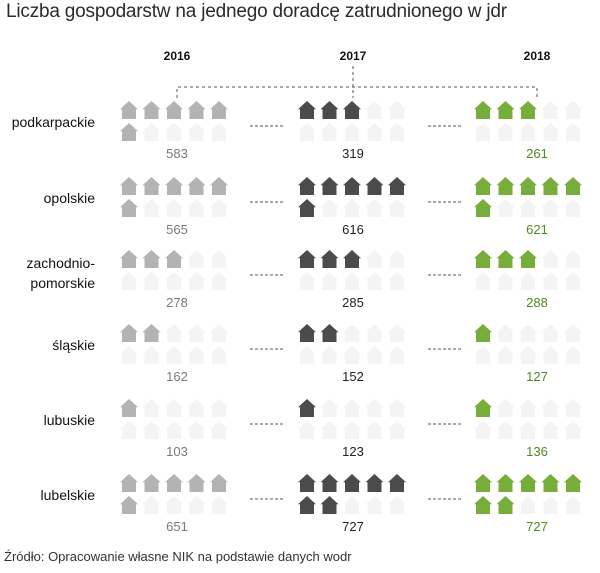  Describe the element at coordinates (177, 526) in the screenshot. I see `value-label-lubelskie-2016: 651` at that location.